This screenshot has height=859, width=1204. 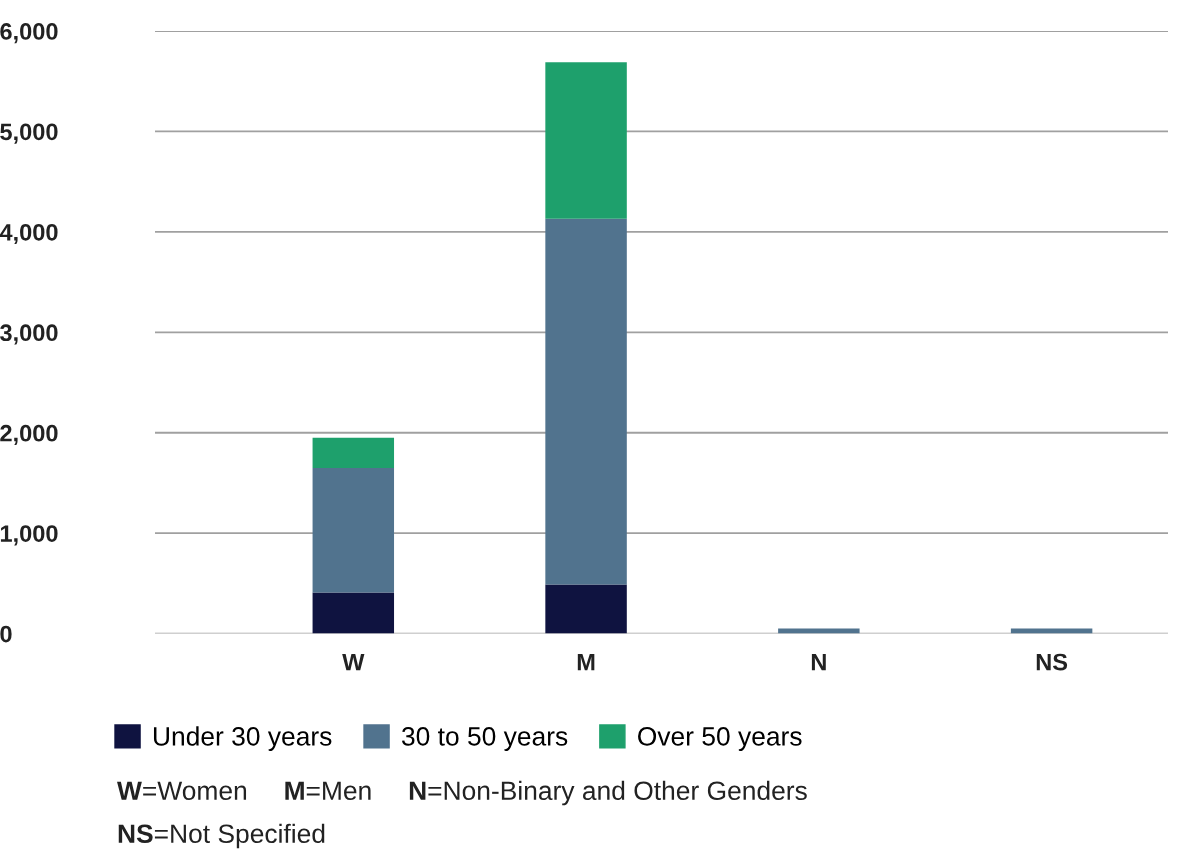 I want to click on y-tick-label: 4,000, so click(x=29, y=234).